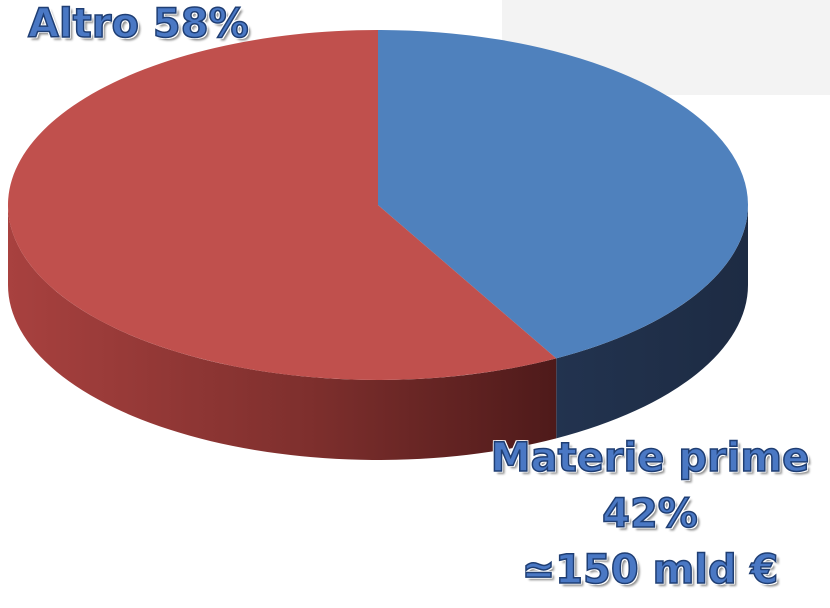  What do you see at coordinates (138, 24) in the screenshot?
I see `label-altro: Altro 58%` at bounding box center [138, 24].